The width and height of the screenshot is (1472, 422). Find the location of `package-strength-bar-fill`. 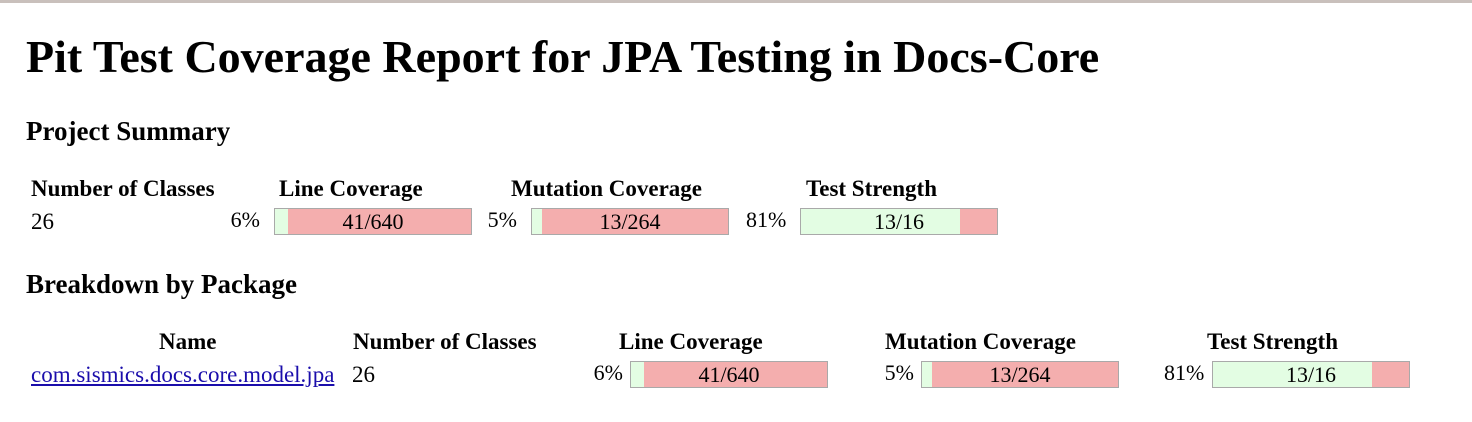

package-strength-bar-fill is located at coordinates (1293, 374).